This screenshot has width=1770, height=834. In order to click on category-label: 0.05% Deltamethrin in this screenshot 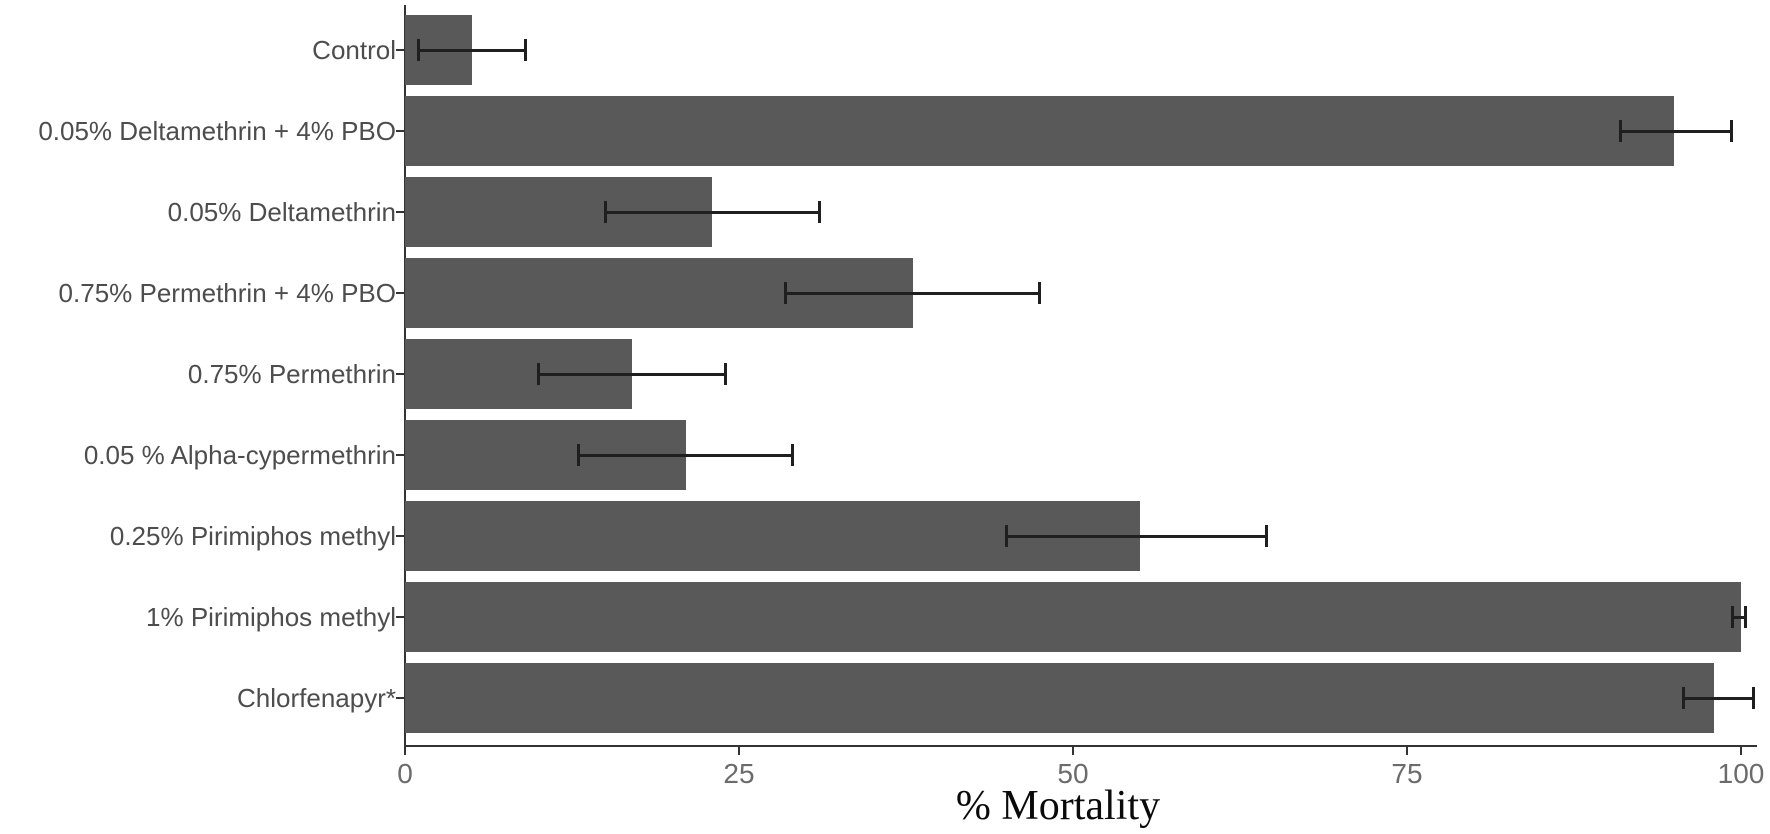, I will do `click(281, 212)`.